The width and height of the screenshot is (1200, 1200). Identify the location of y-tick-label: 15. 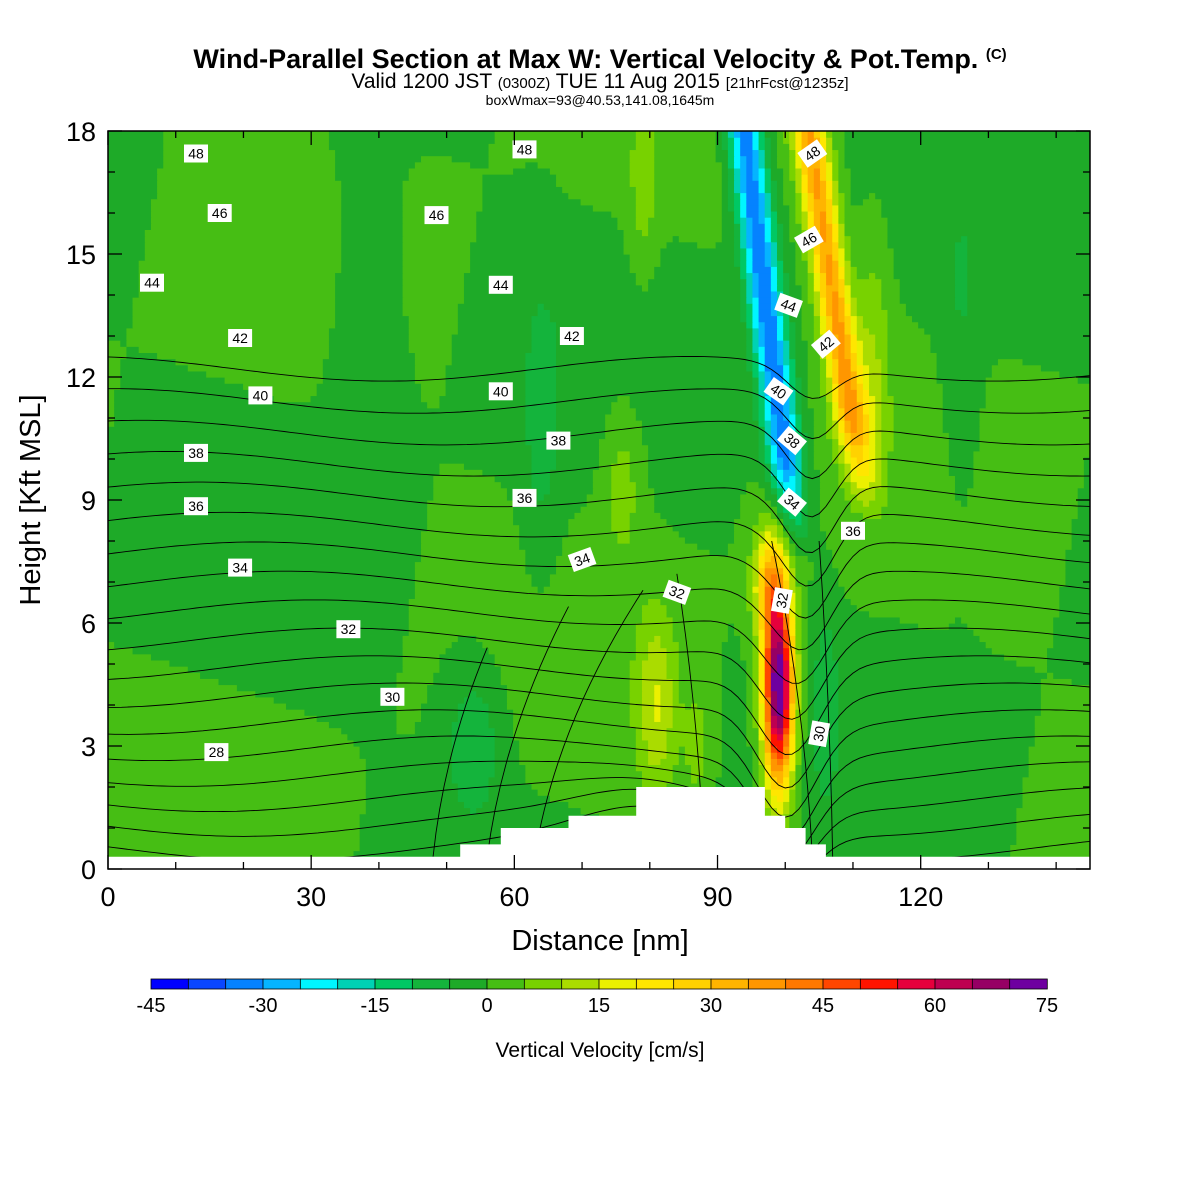
(81, 255).